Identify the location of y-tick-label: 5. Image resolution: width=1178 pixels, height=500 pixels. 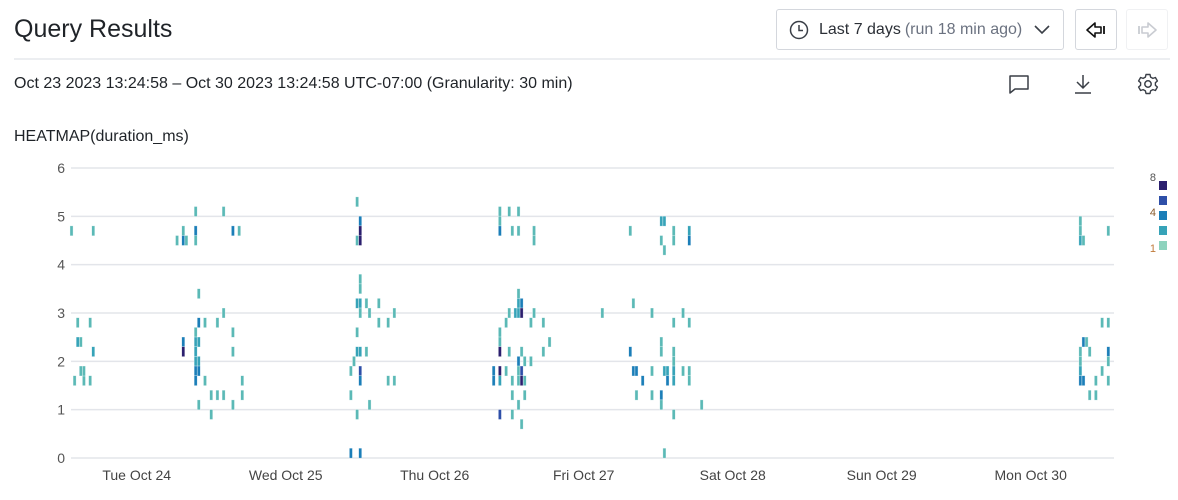
(61, 216).